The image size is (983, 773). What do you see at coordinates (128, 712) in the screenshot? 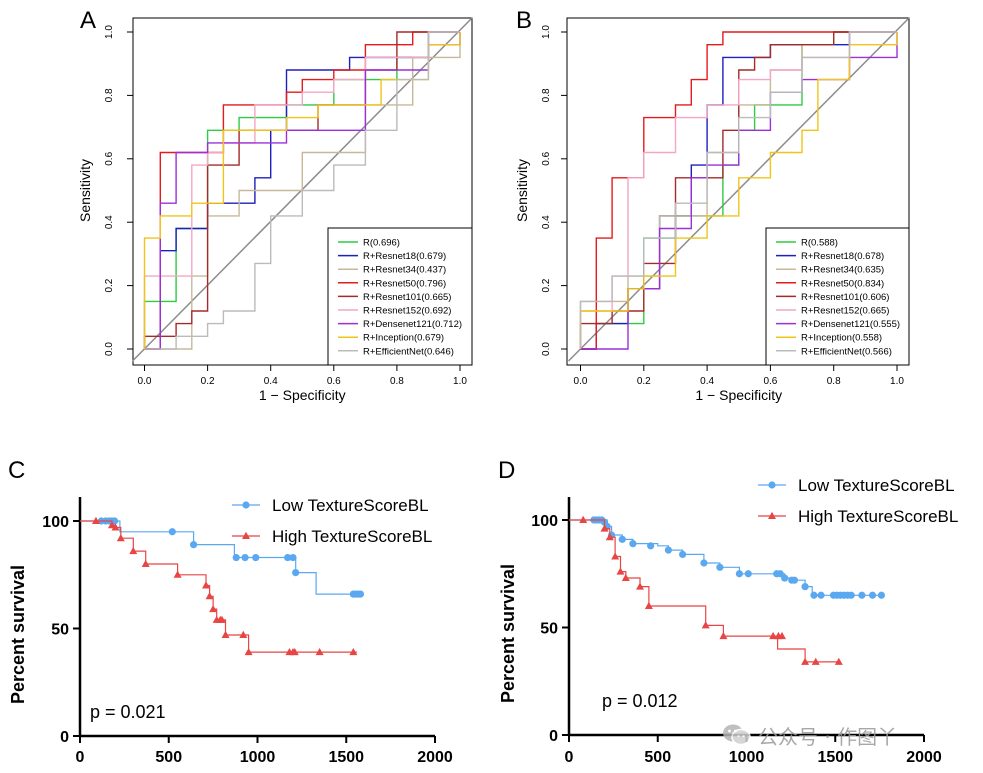
I see `p-value-label: p = 0.021` at bounding box center [128, 712].